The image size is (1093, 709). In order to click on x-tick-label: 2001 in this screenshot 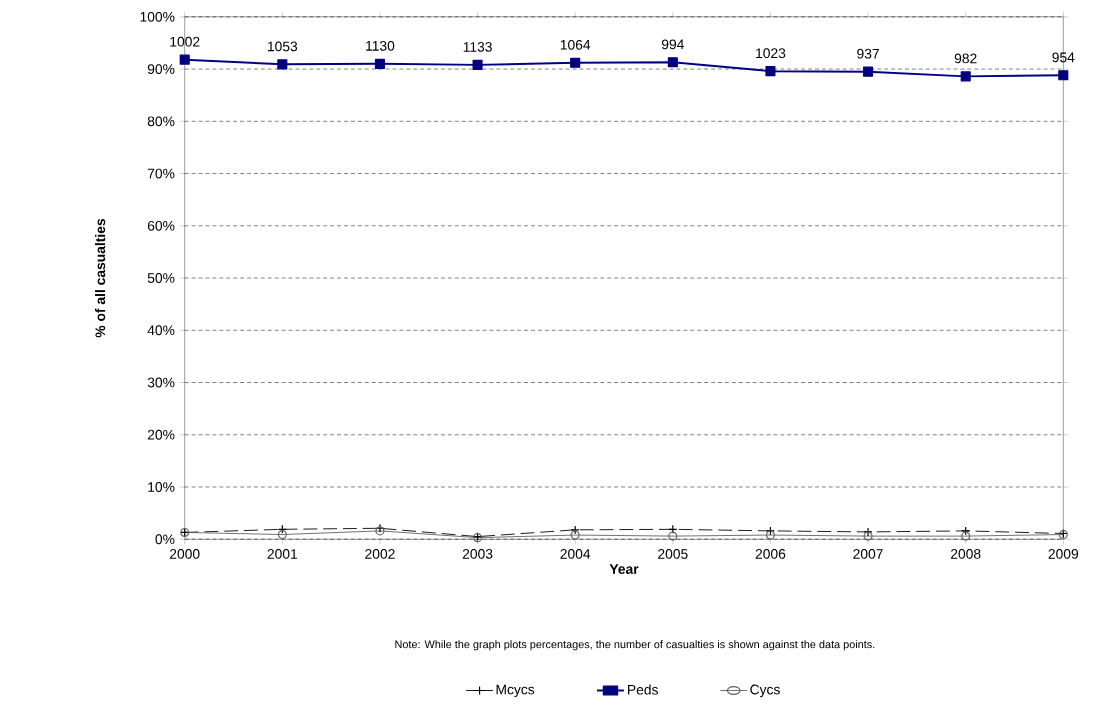, I will do `click(282, 553)`.